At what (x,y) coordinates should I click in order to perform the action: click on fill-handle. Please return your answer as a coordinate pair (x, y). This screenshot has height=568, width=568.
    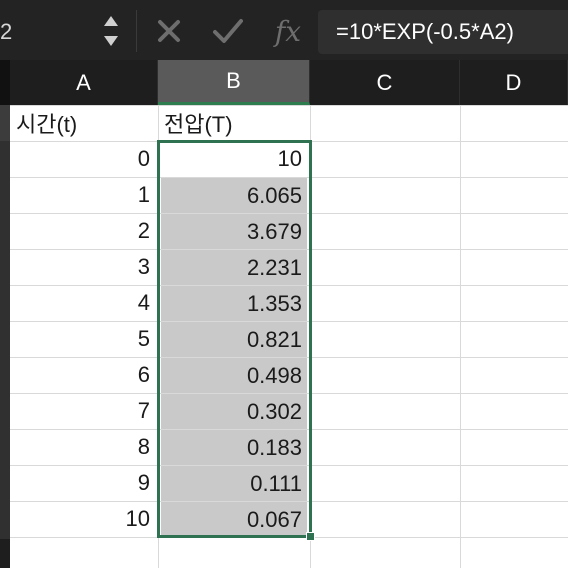
    Looking at the image, I should click on (310, 536).